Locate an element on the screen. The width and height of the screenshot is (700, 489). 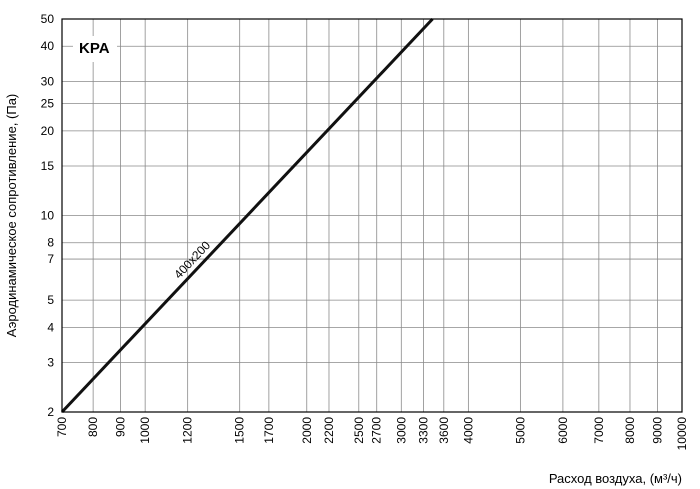
y-tick-label: 15 is located at coordinates (48, 166).